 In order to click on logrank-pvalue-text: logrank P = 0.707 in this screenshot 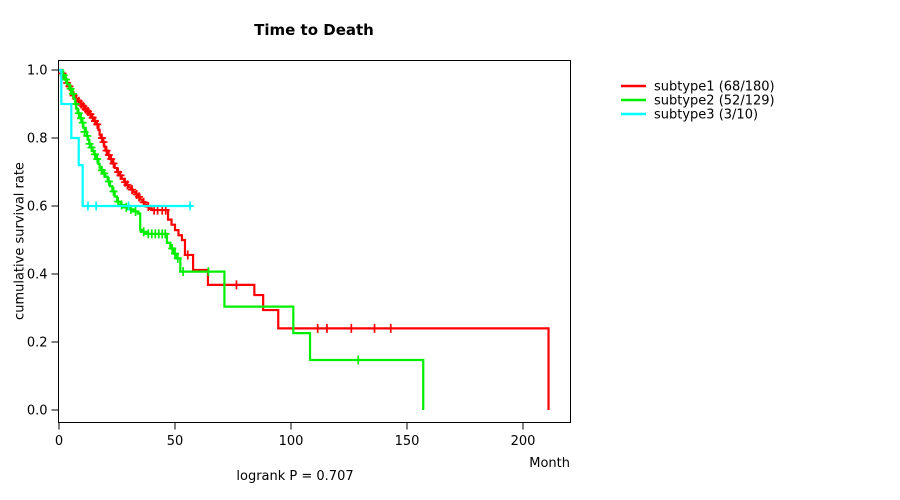, I will do `click(295, 476)`.